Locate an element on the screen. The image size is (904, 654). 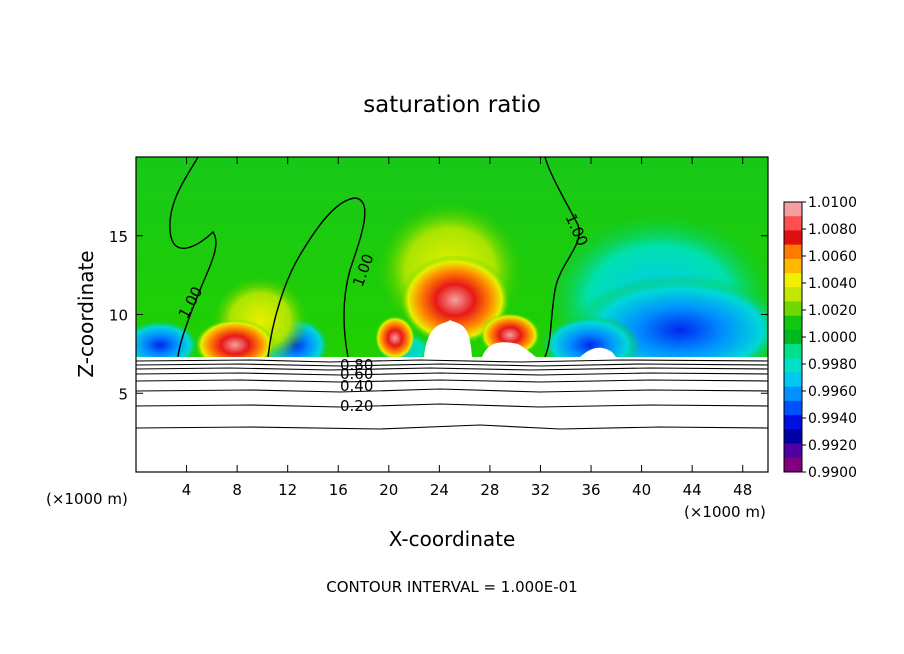
x-tick-label: 24 is located at coordinates (439, 490).